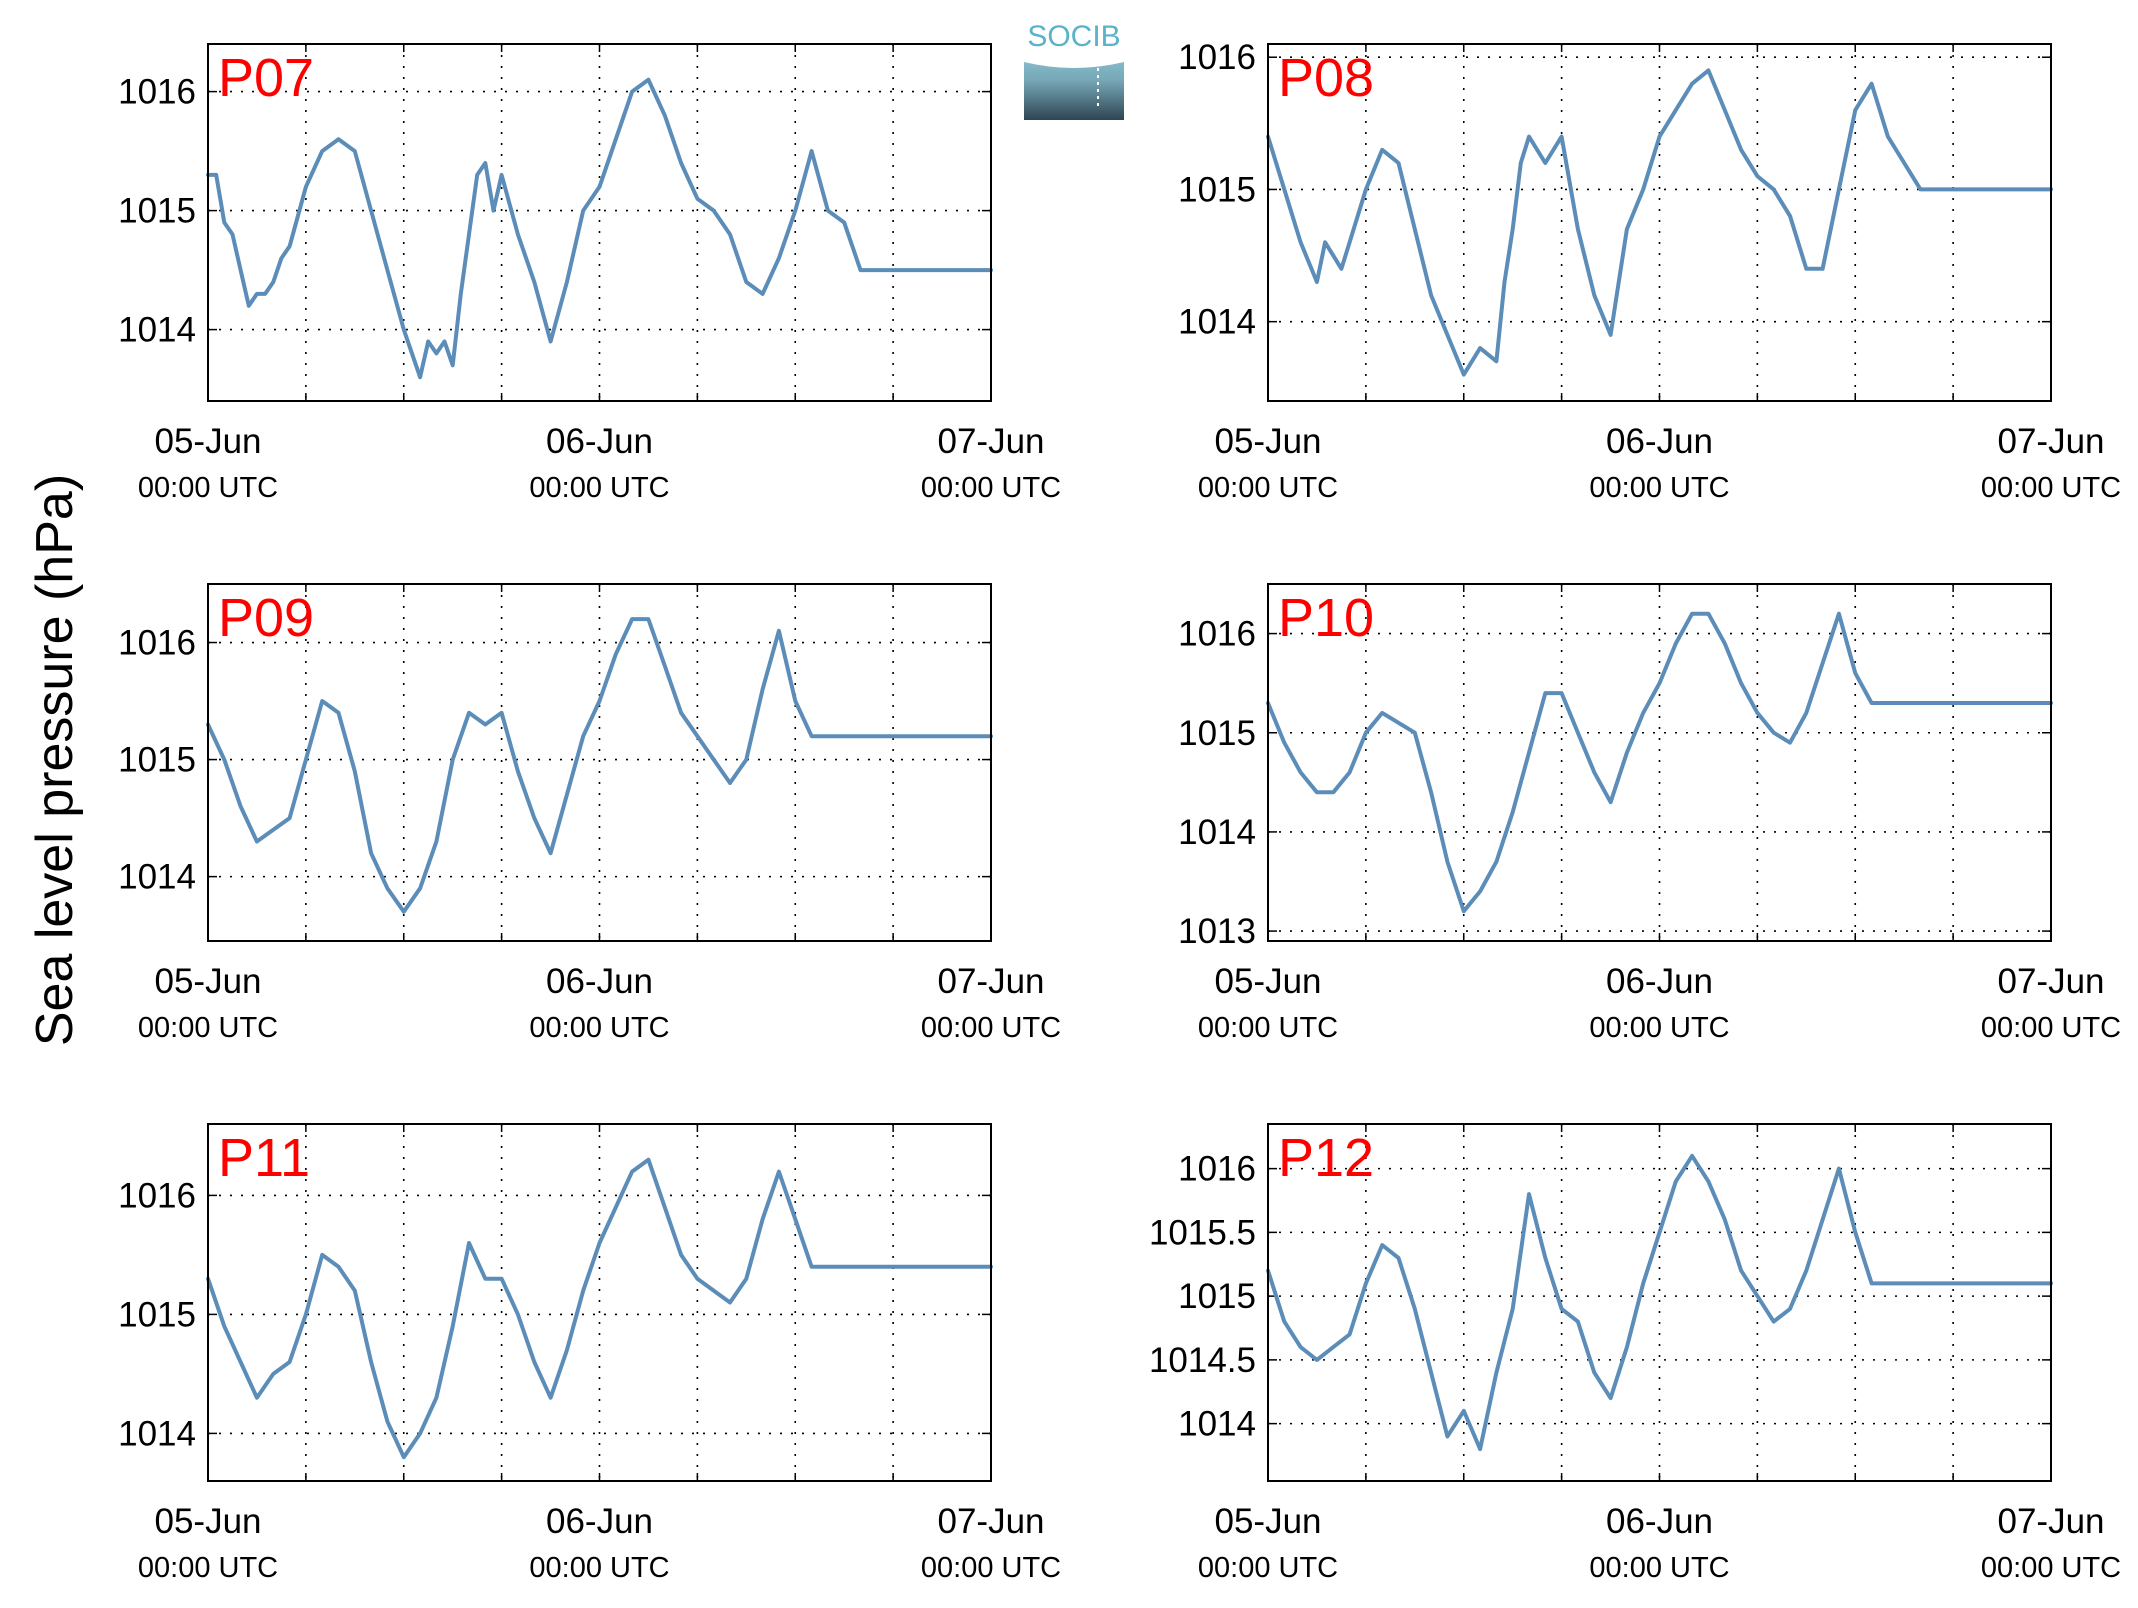 The width and height of the screenshot is (2138, 1608). I want to click on logo-text: SOCIB, so click(1073, 36).